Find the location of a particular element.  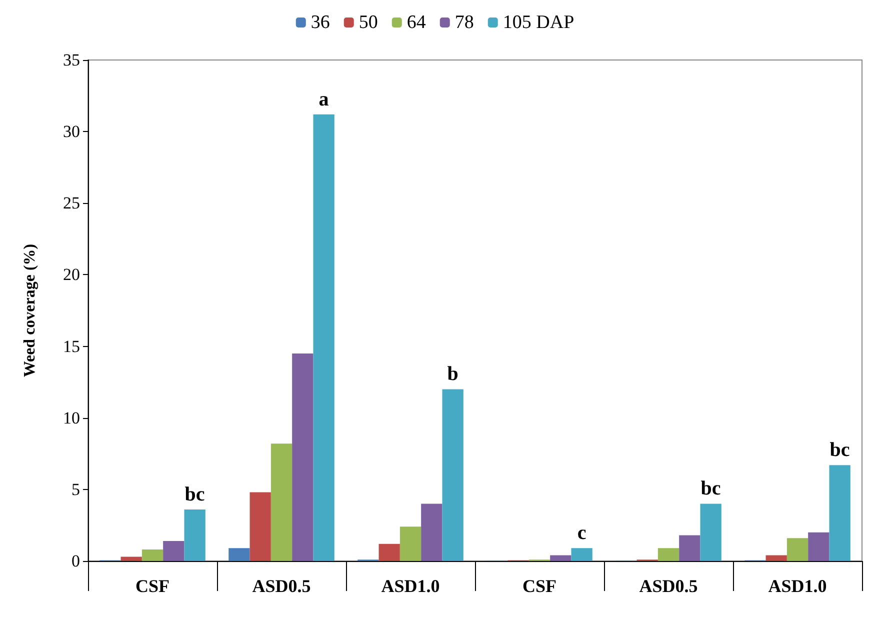

legend-label: 64 is located at coordinates (416, 22).